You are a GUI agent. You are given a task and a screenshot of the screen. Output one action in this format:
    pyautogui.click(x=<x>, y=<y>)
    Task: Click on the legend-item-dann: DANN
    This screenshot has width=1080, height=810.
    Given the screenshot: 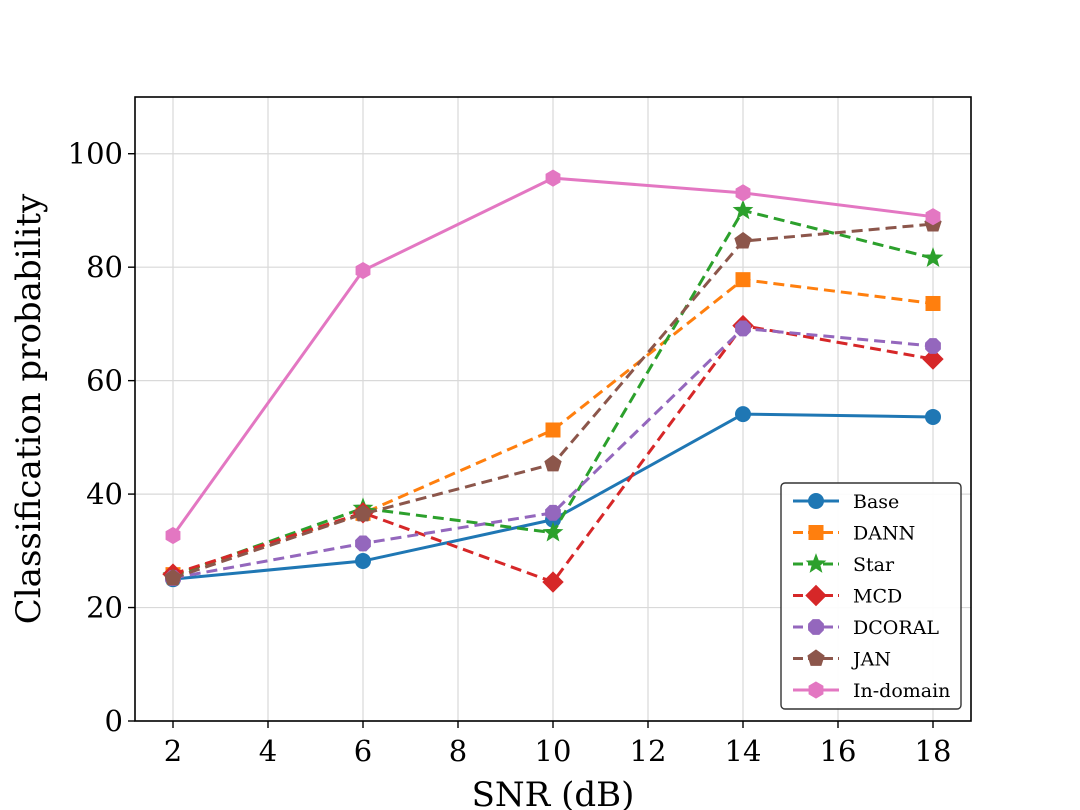 What is the action you would take?
    pyautogui.click(x=854, y=534)
    